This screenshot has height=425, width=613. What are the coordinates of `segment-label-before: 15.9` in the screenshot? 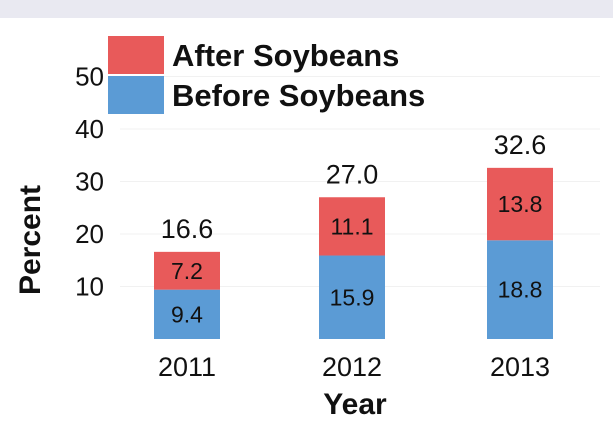 It's located at (352, 297).